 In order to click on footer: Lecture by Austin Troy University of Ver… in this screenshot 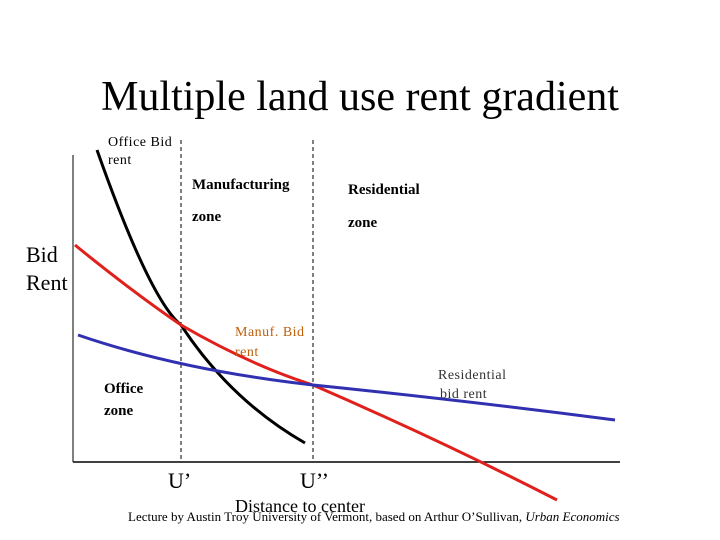, I will do `click(374, 516)`.